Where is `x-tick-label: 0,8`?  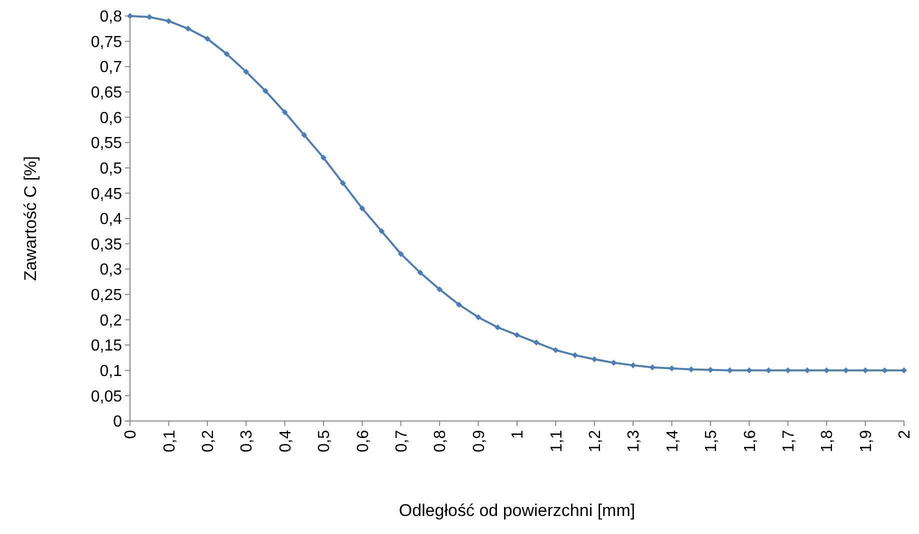
x-tick-label: 0,8 is located at coordinates (441, 441).